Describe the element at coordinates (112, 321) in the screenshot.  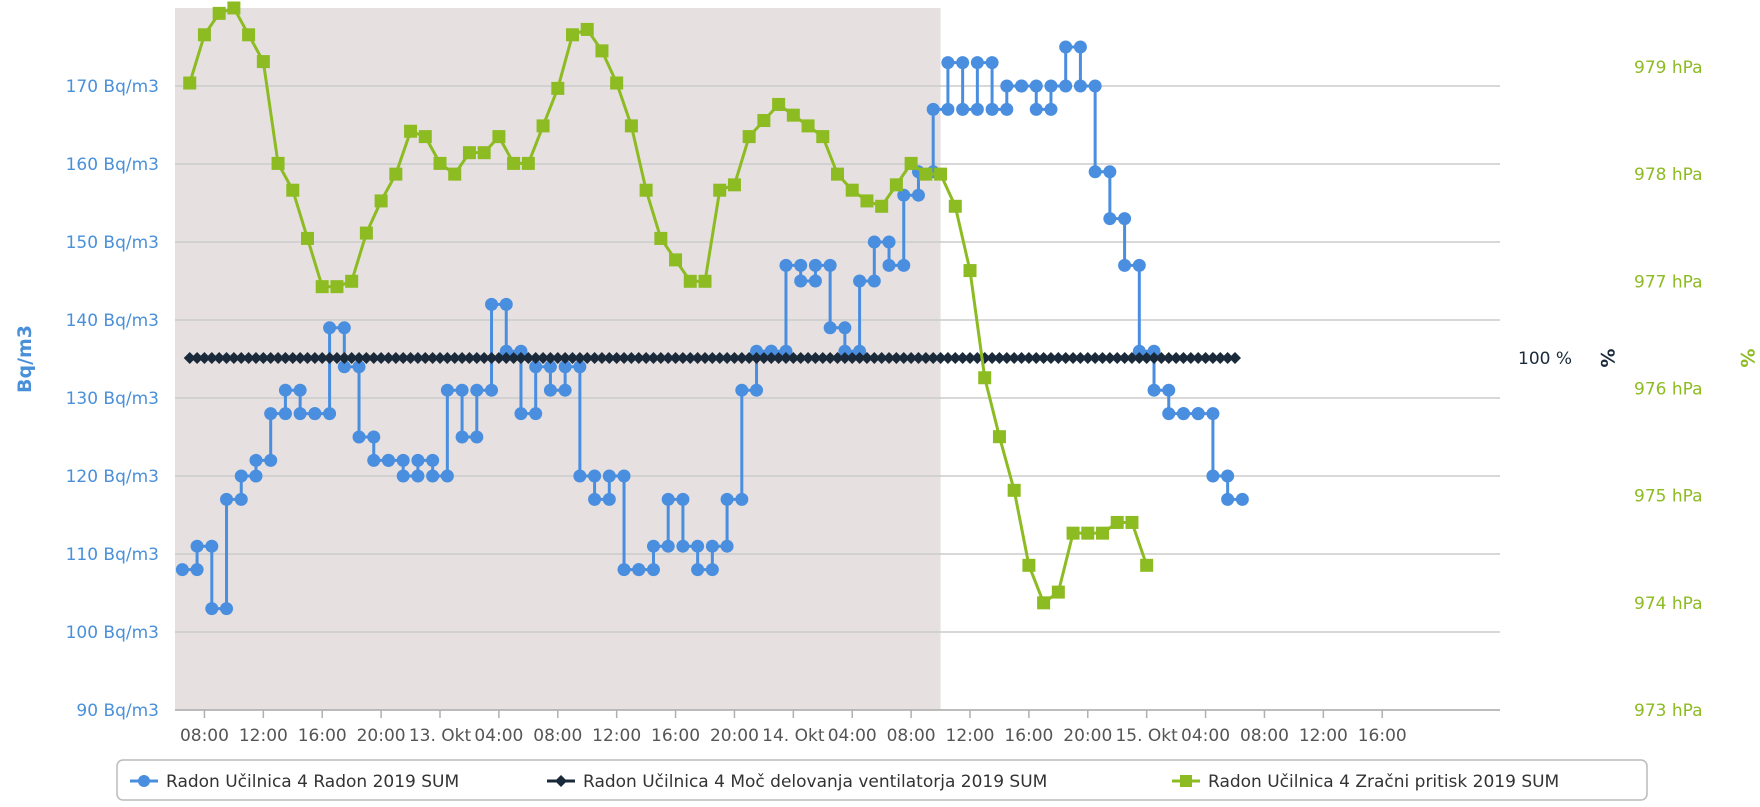
I see `y-left-tick-label: 140 Bq/m3` at that location.